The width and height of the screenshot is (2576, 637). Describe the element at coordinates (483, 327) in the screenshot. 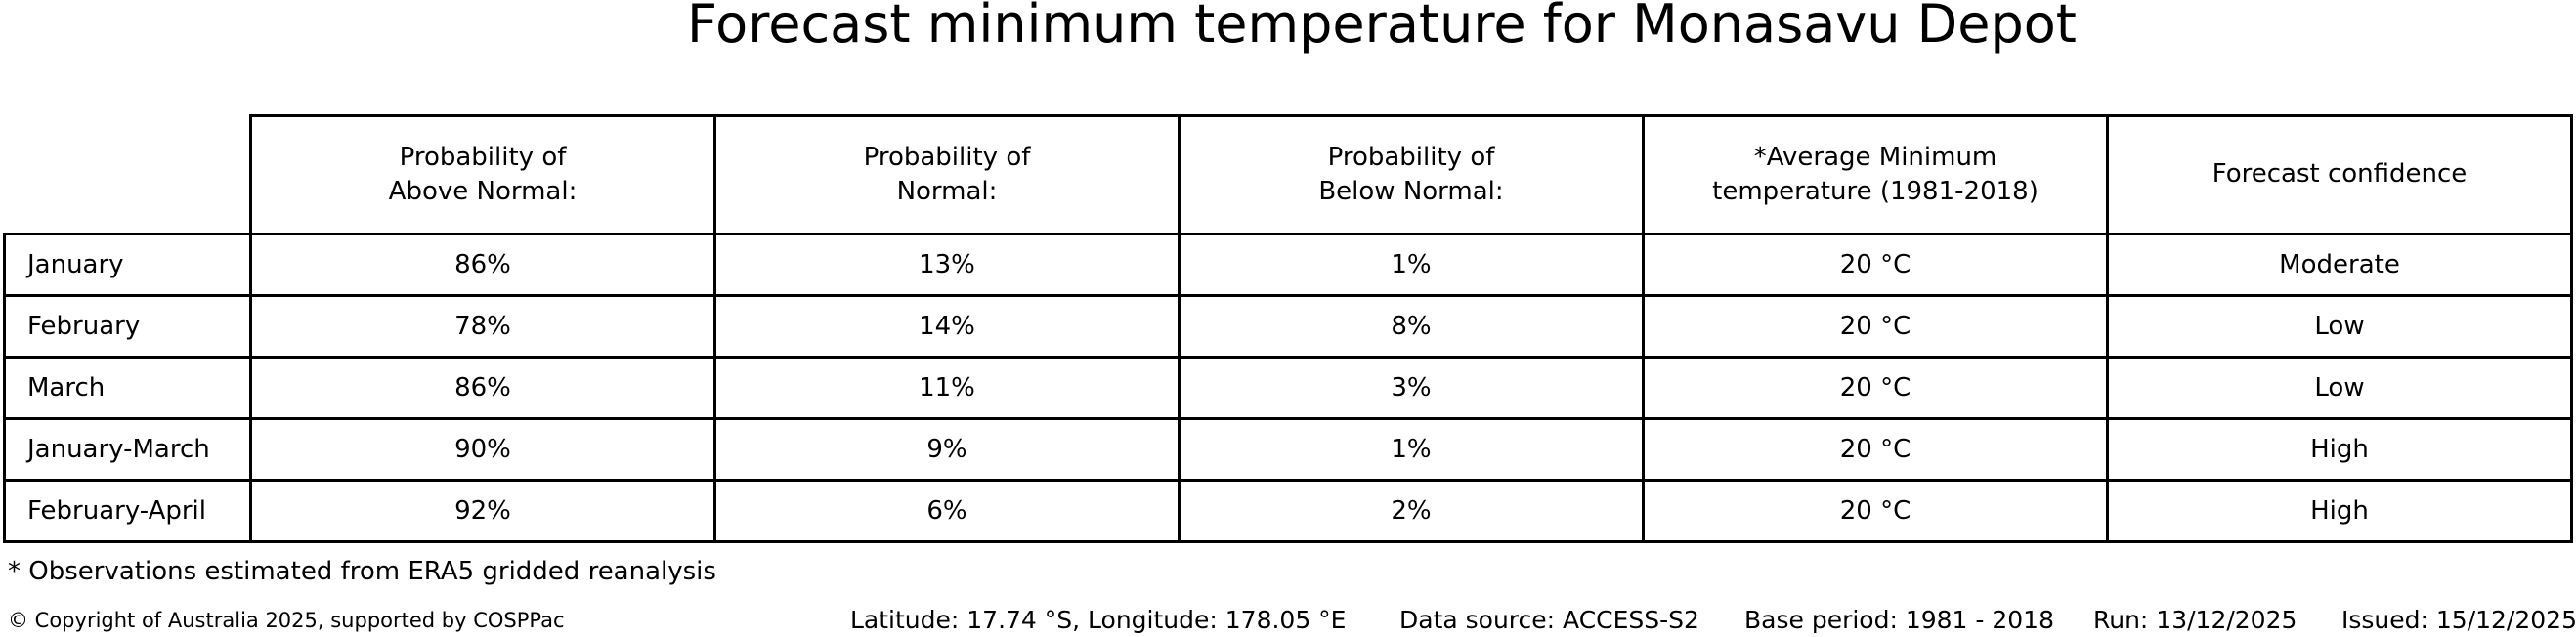

I see `cell-above-normal: 78%` at that location.